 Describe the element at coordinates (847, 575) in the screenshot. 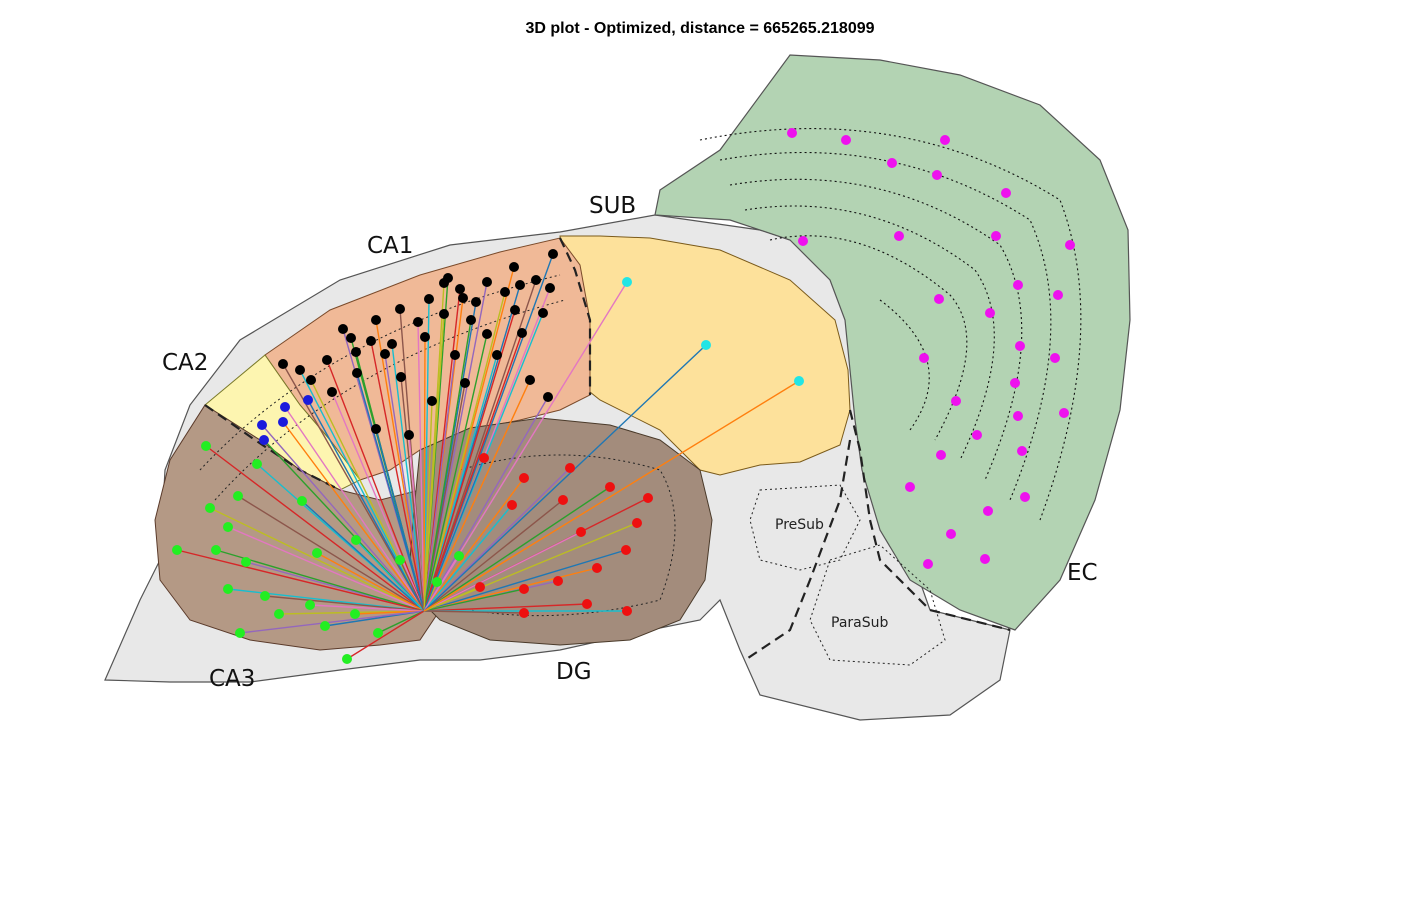

I see `subregion-outlines` at that location.